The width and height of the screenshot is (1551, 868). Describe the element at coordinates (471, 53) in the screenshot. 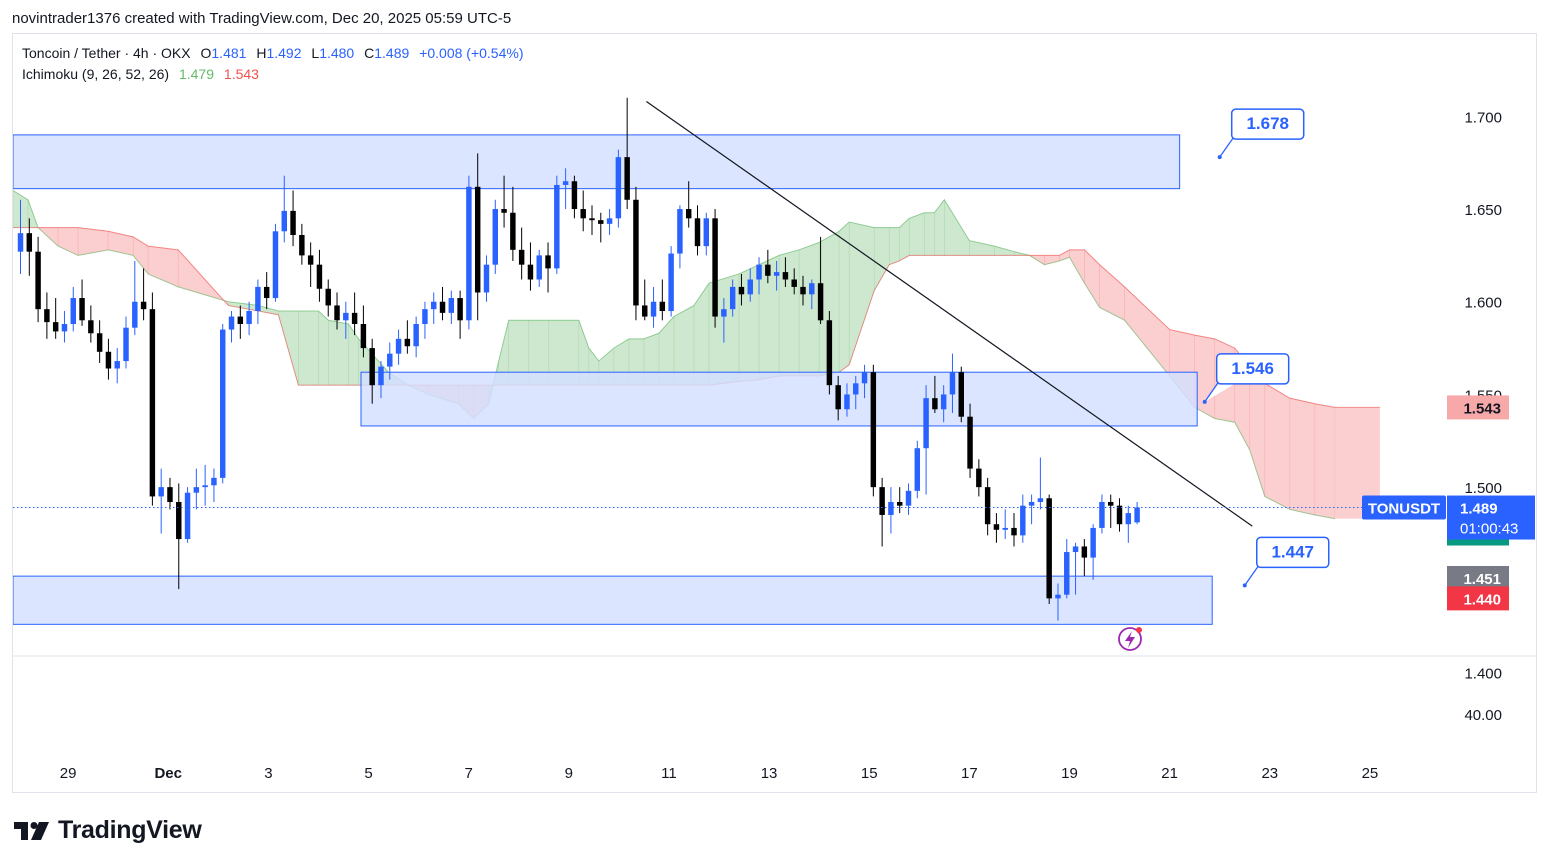

I see `change-value: +0.008 (+0.54%)` at that location.